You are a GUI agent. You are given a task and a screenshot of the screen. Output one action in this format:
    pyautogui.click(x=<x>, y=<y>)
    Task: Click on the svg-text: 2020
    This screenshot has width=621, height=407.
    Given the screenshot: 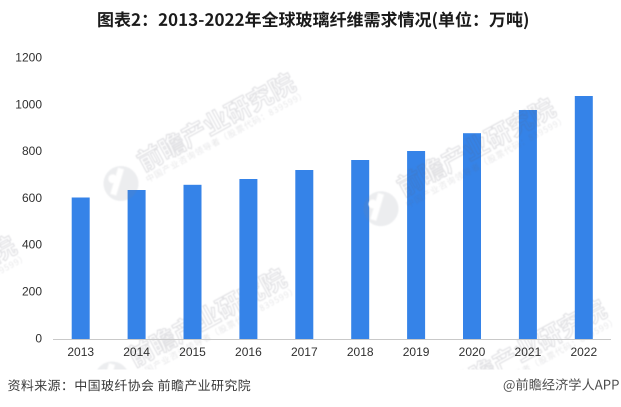 What is the action you would take?
    pyautogui.click(x=472, y=352)
    